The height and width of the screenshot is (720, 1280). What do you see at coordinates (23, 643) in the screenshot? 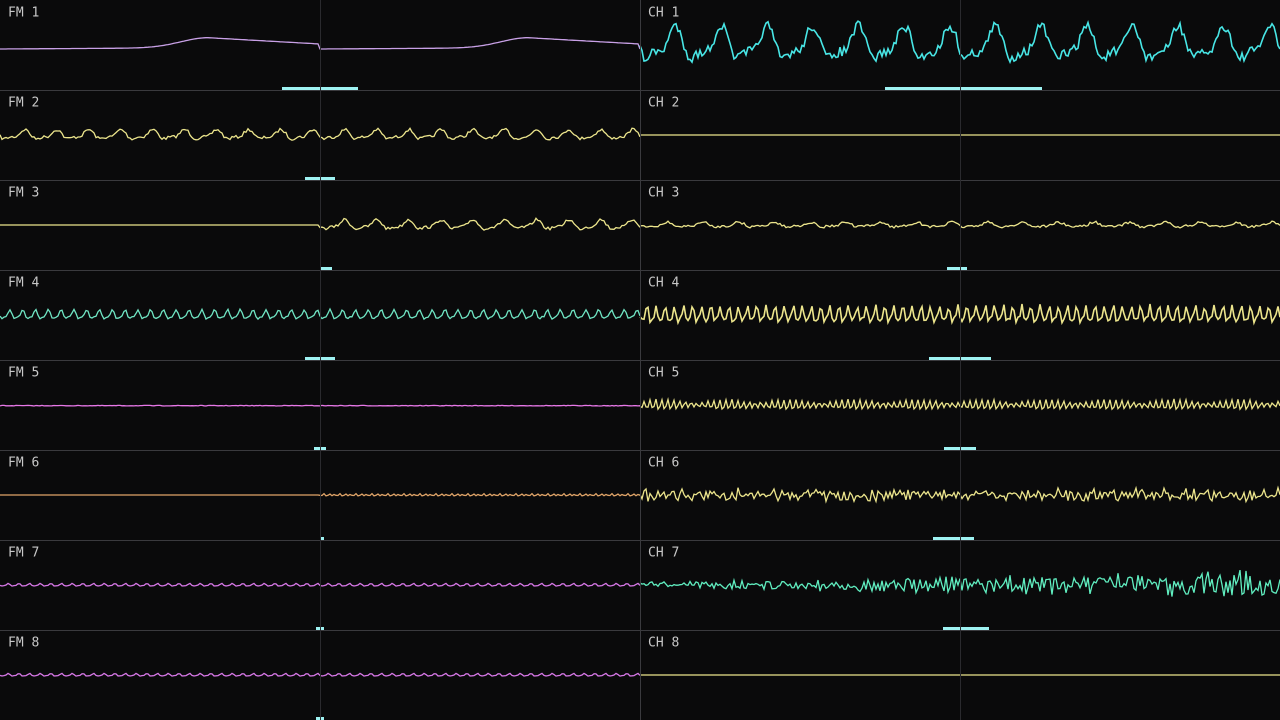
I see `channel-label: FM 8` at bounding box center [23, 643].